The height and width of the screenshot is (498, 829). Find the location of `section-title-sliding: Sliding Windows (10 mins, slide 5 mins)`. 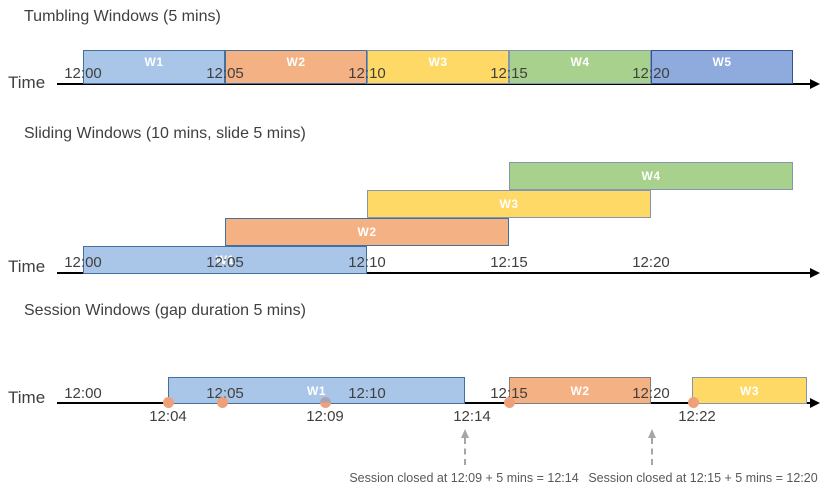

section-title-sliding: Sliding Windows (10 mins, slide 5 mins) is located at coordinates (165, 133).